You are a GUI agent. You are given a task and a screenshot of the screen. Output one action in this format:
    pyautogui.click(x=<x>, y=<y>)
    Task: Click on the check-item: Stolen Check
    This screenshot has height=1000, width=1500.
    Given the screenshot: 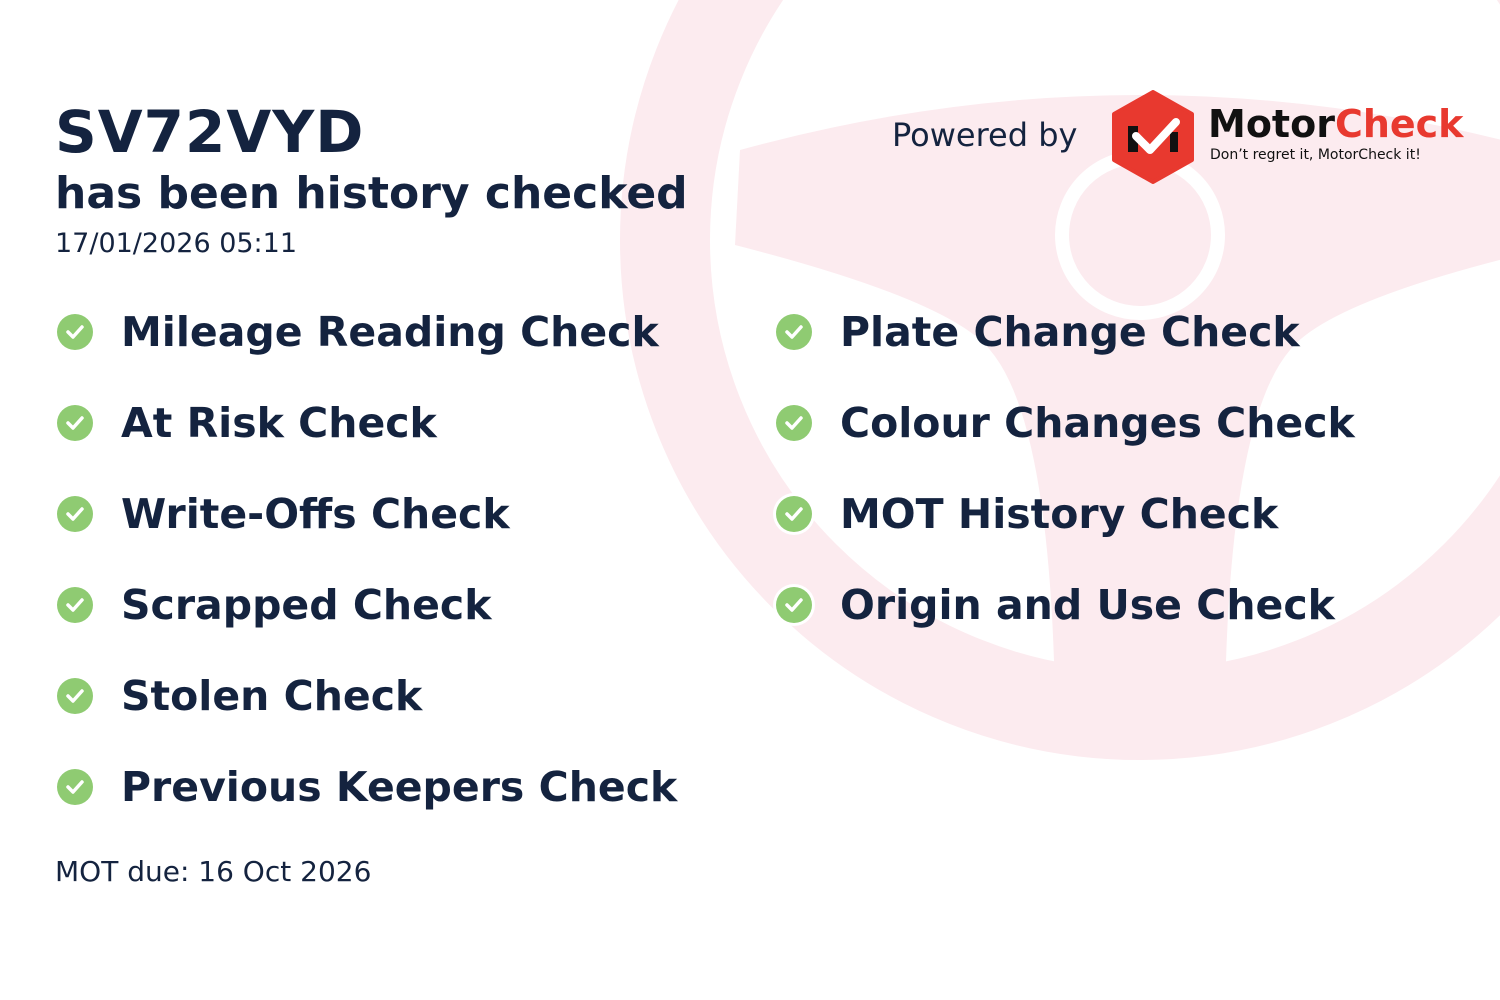 What is the action you would take?
    pyautogui.click(x=239, y=696)
    